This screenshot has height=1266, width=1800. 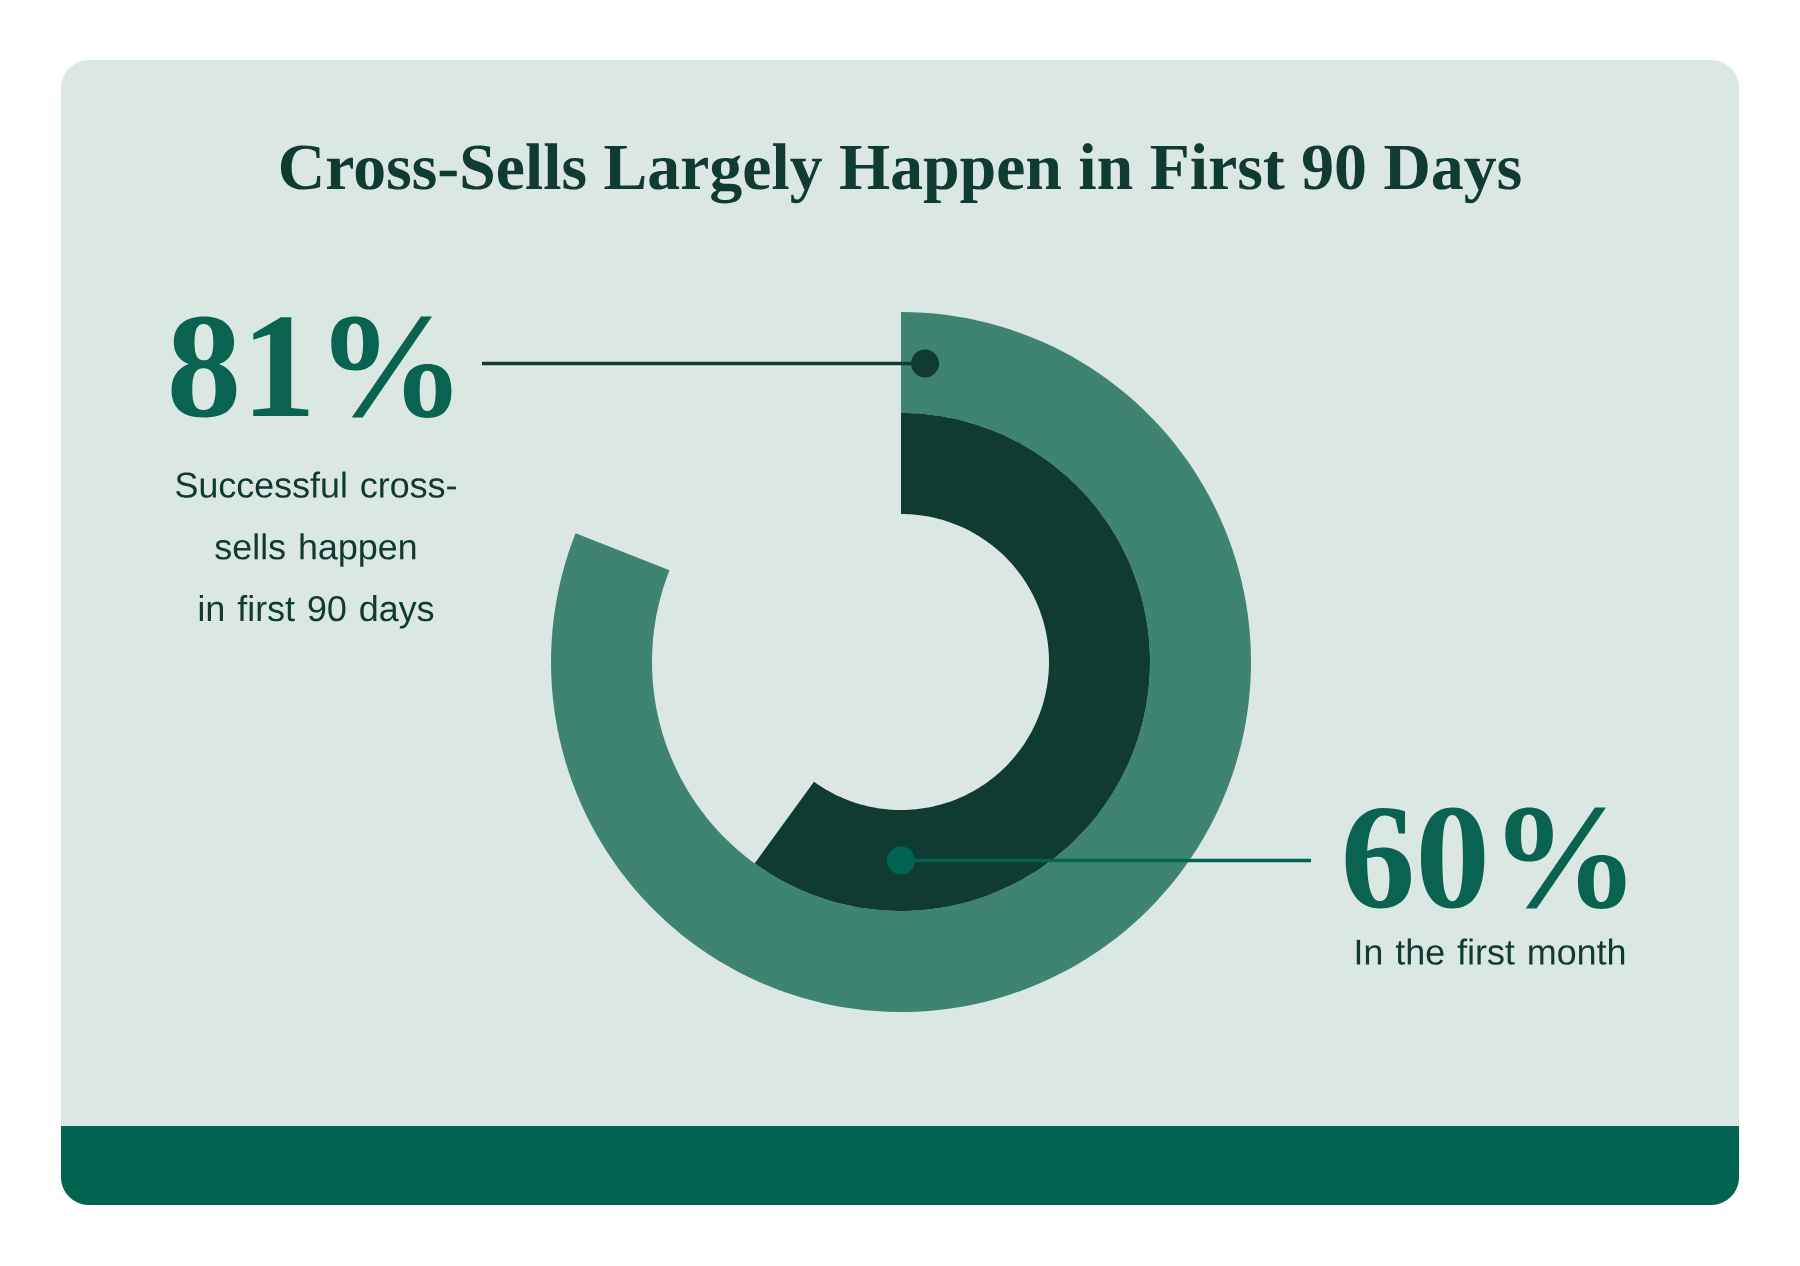 What do you see at coordinates (311, 367) in the screenshot?
I see `data-label: 81%` at bounding box center [311, 367].